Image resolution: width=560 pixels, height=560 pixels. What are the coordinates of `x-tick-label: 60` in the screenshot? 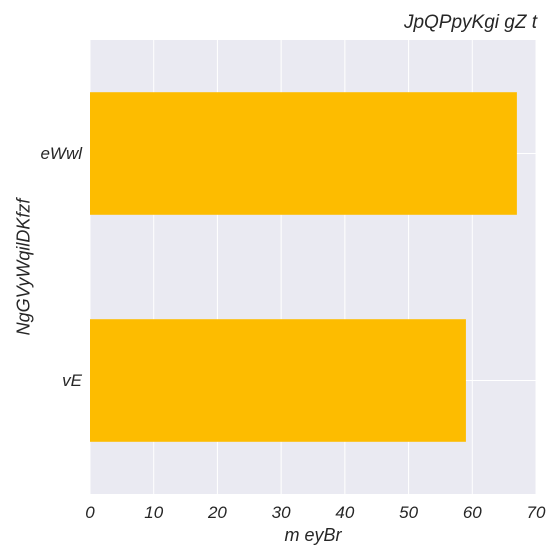 It's located at (472, 512).